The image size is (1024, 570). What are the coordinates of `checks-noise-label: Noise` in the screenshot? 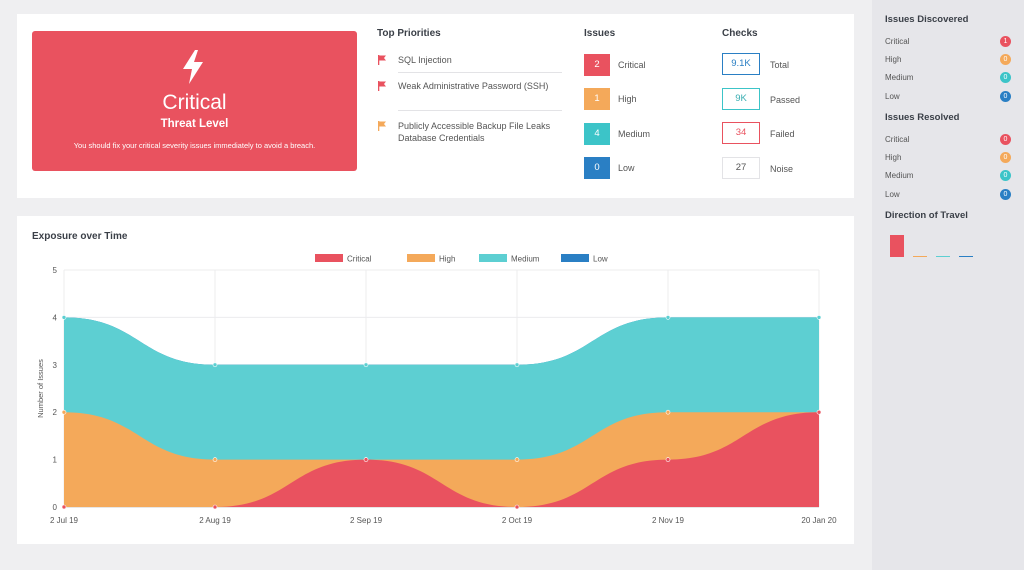 It's located at (782, 169).